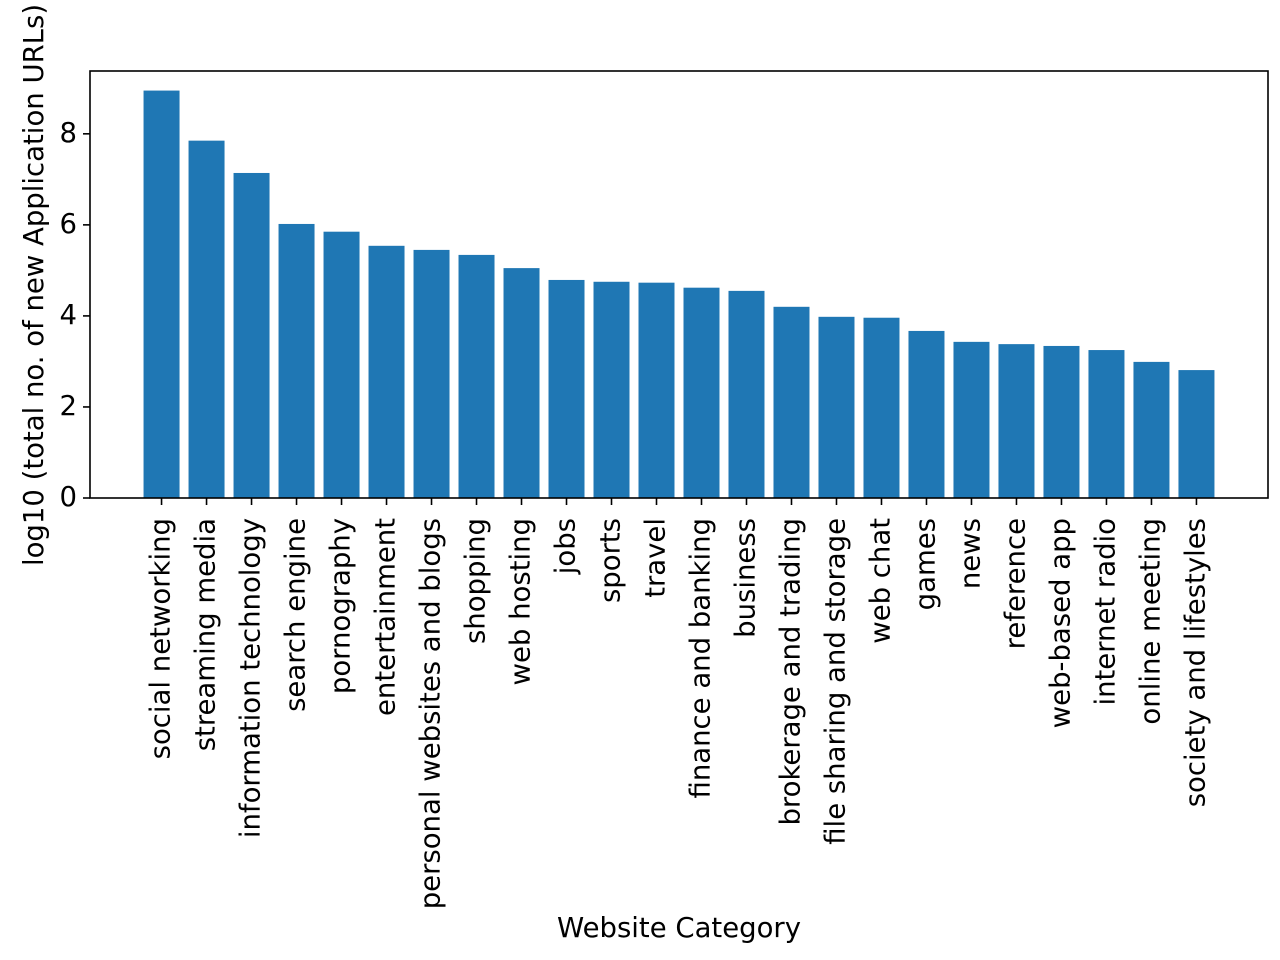 The image size is (1280, 960). Describe the element at coordinates (566, 546) in the screenshot. I see `x-tick-label: jobs` at that location.